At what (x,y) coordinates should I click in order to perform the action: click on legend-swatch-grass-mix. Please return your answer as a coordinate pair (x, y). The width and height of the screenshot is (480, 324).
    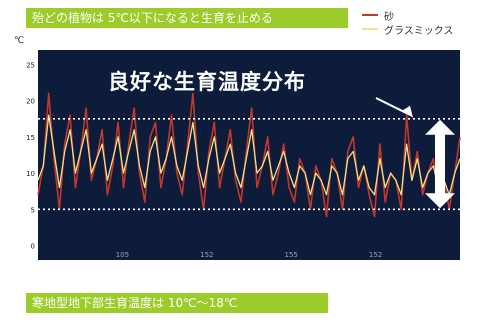
    Looking at the image, I should click on (370, 29).